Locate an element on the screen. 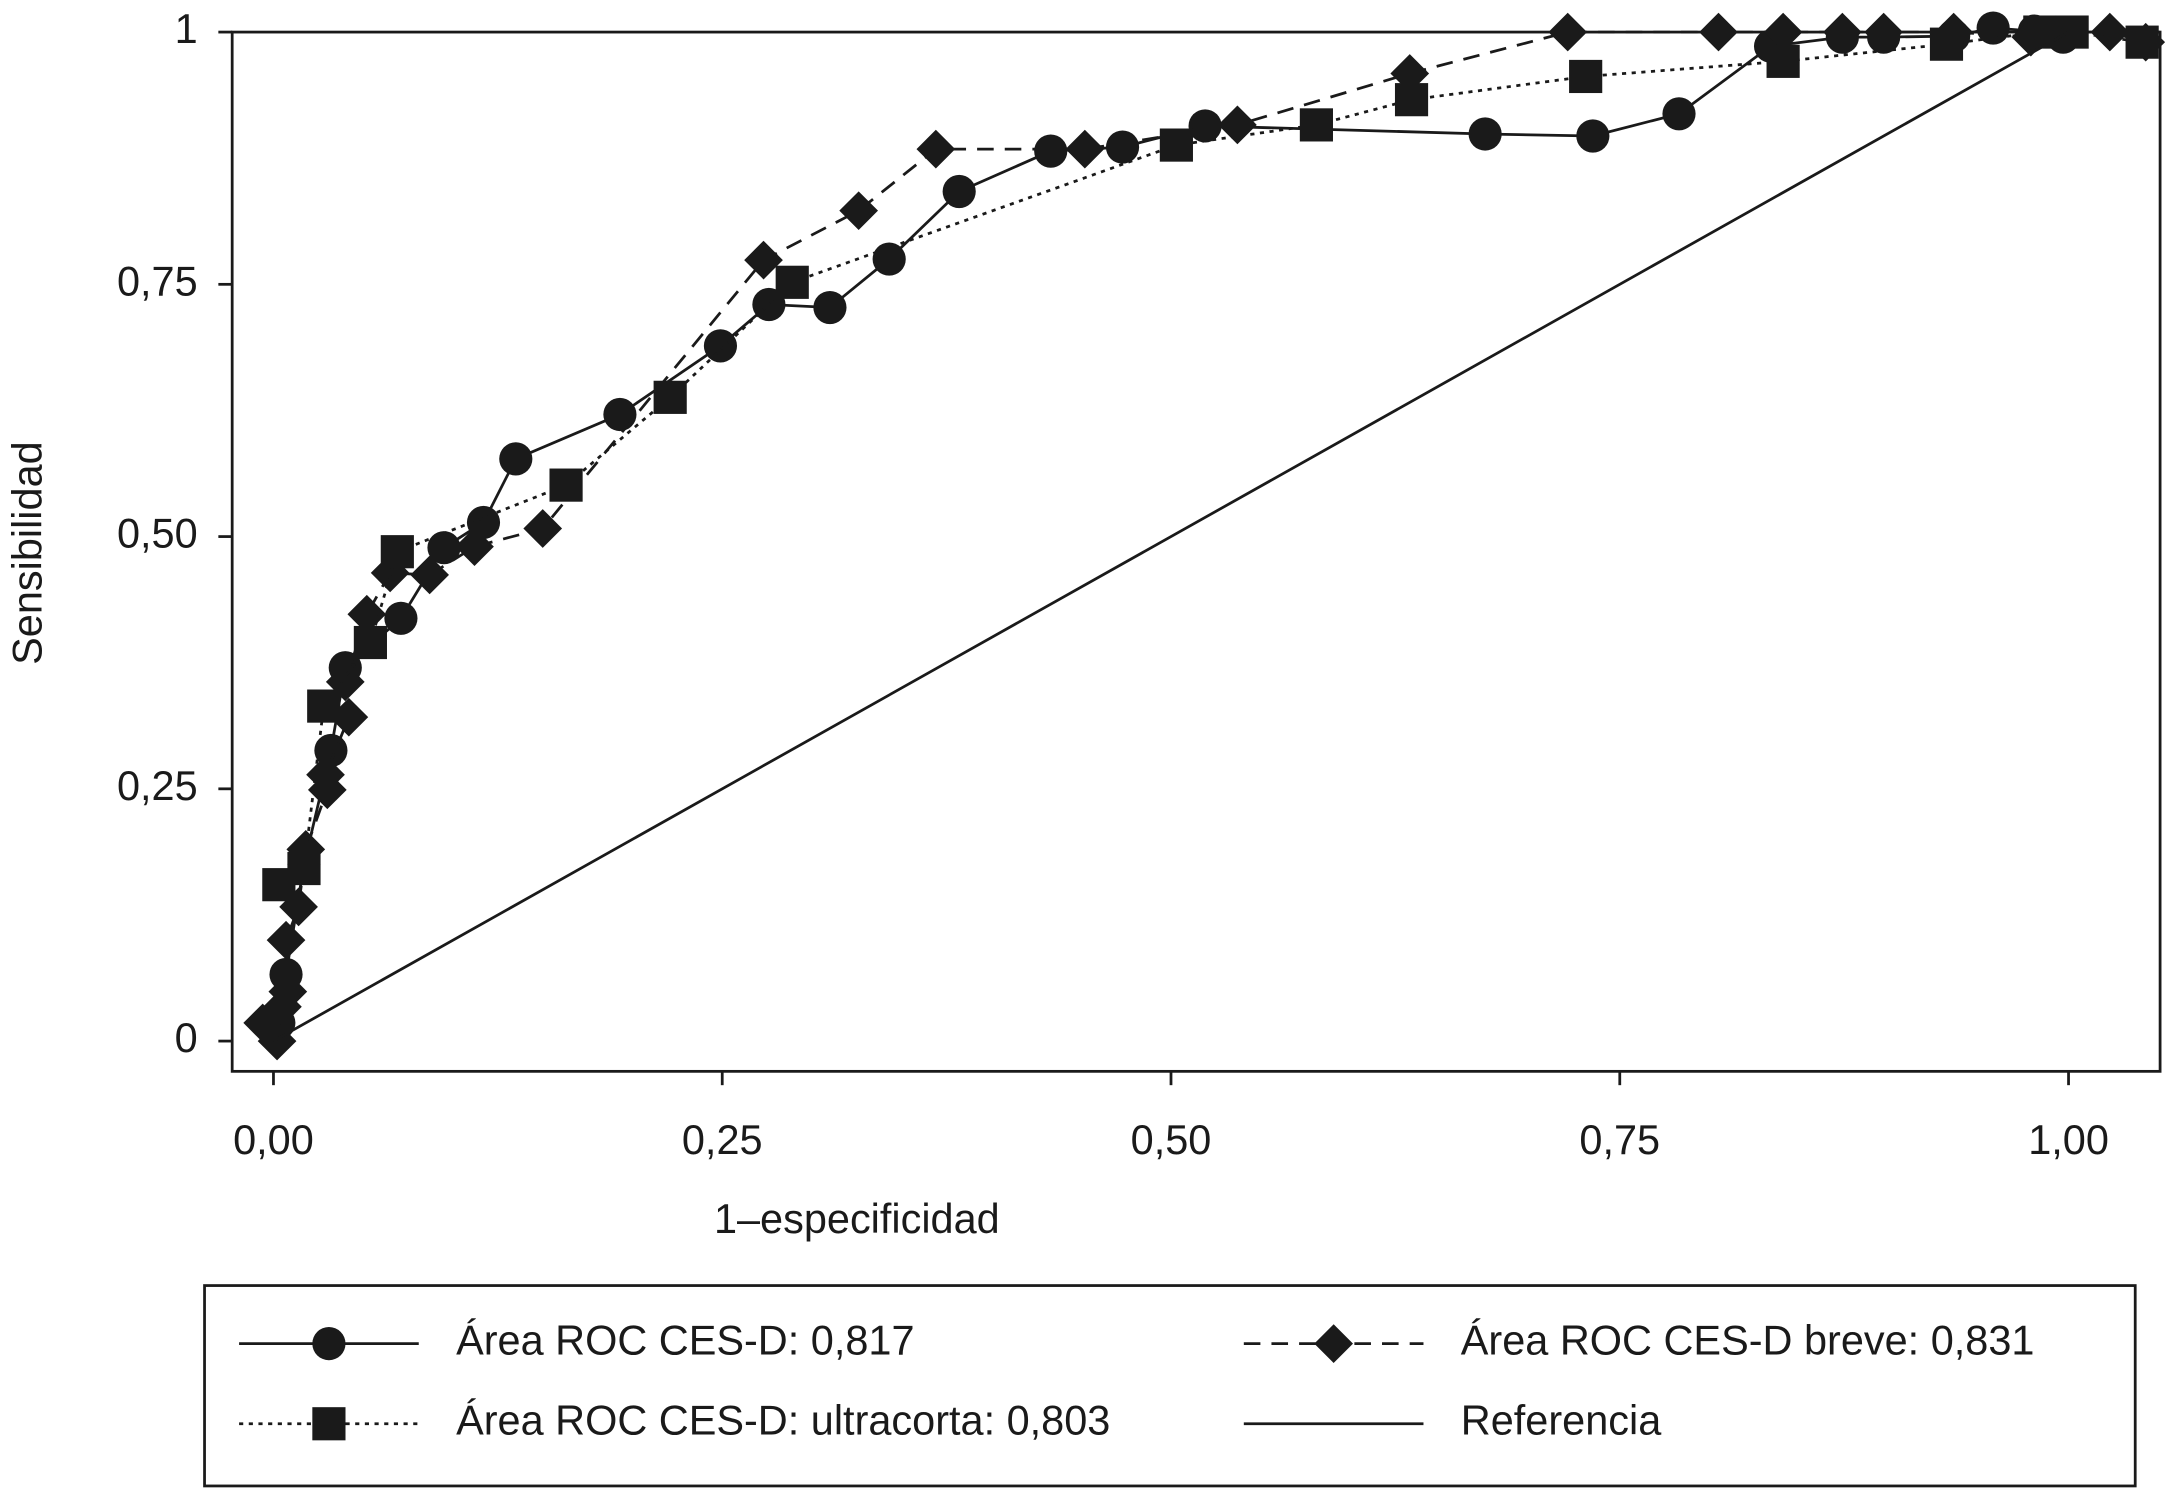  x-tick-label: 0,75 is located at coordinates (1619, 1139).